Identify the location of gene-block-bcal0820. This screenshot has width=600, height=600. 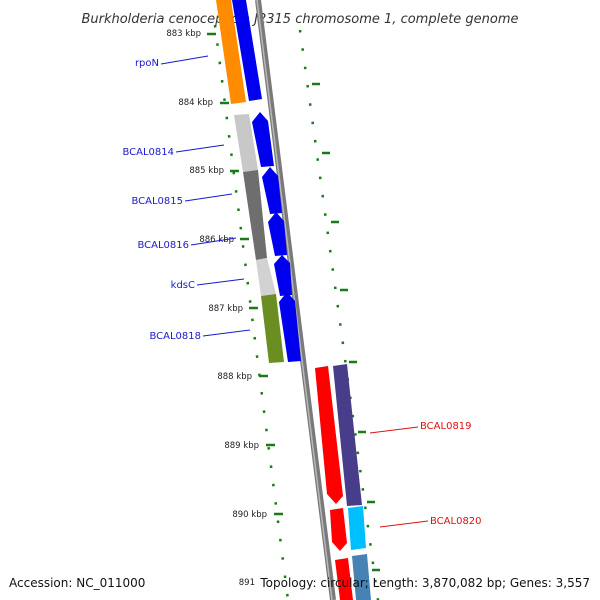
(357, 528).